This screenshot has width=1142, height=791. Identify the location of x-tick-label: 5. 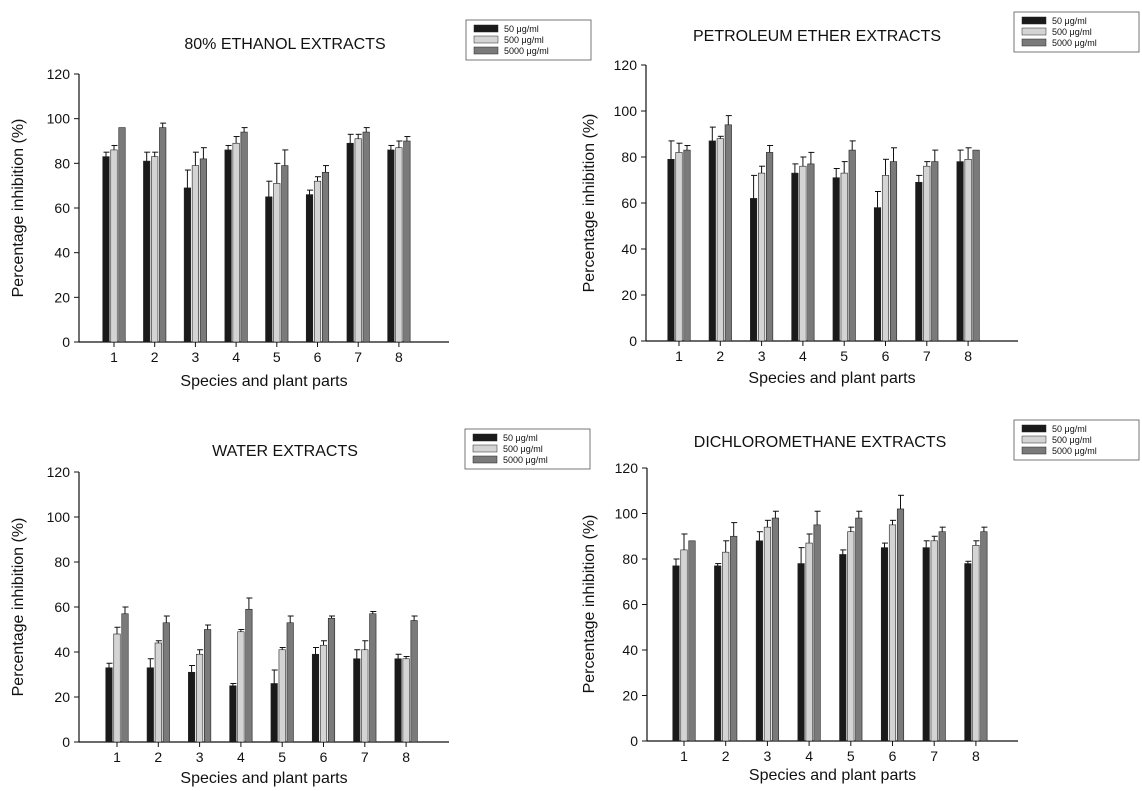
(844, 356).